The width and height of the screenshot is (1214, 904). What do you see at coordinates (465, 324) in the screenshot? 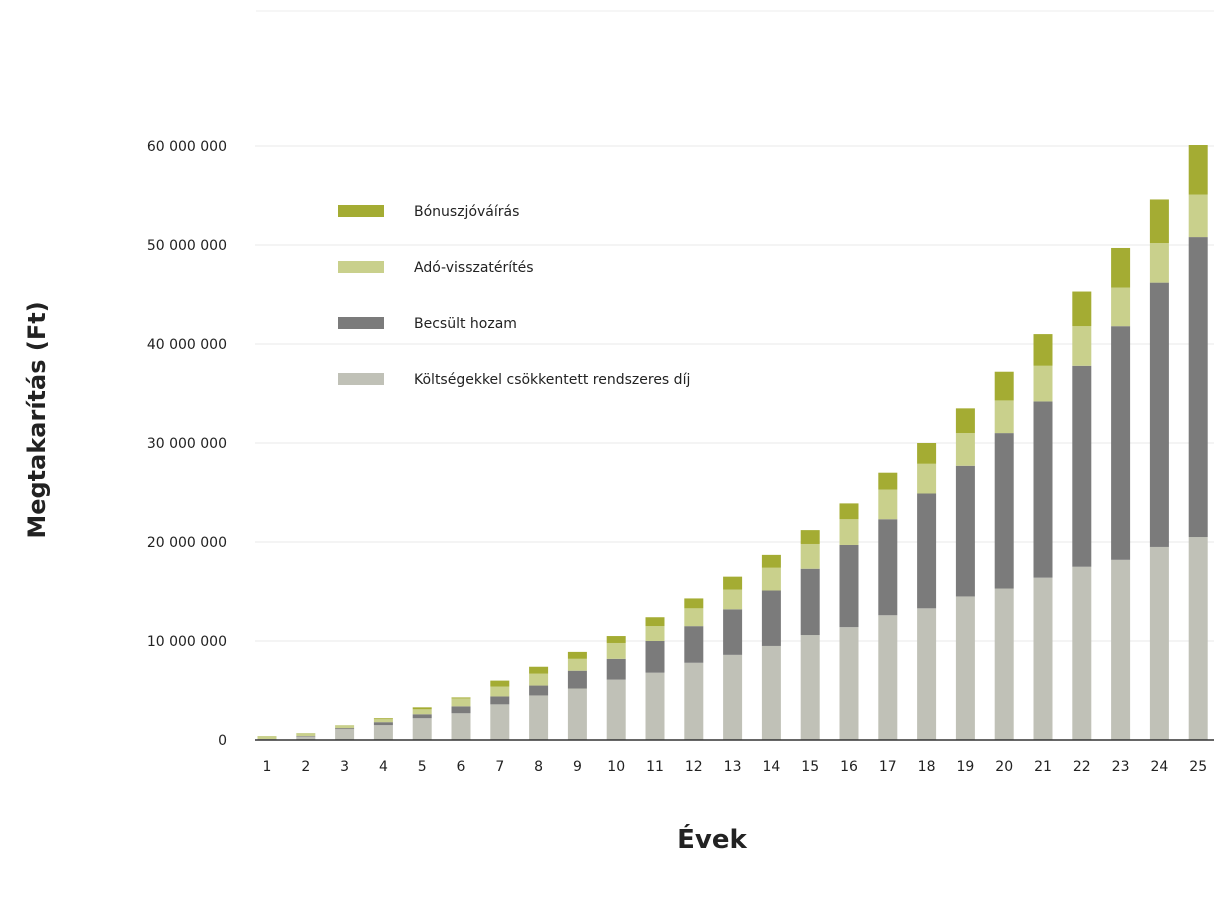
I see `legend-label: Becsült hozam` at bounding box center [465, 324].